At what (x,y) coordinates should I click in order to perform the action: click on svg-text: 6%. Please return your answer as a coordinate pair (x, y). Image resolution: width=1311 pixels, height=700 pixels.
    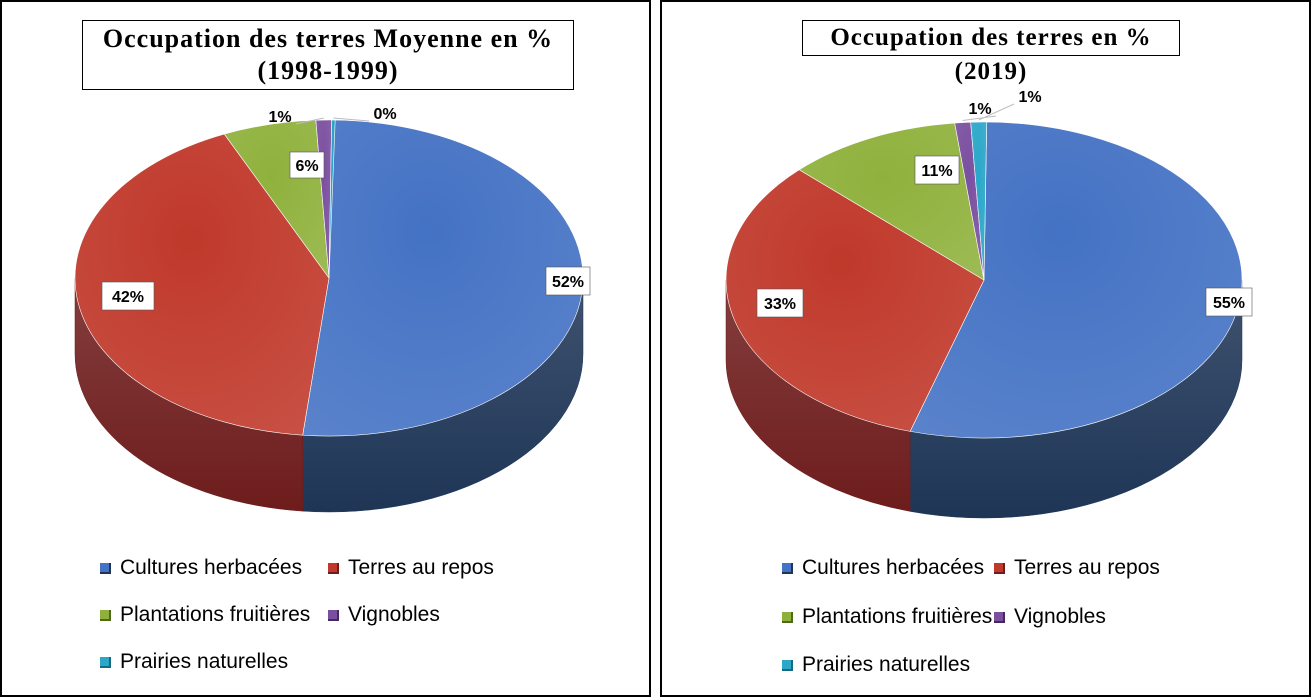
    Looking at the image, I should click on (306, 166).